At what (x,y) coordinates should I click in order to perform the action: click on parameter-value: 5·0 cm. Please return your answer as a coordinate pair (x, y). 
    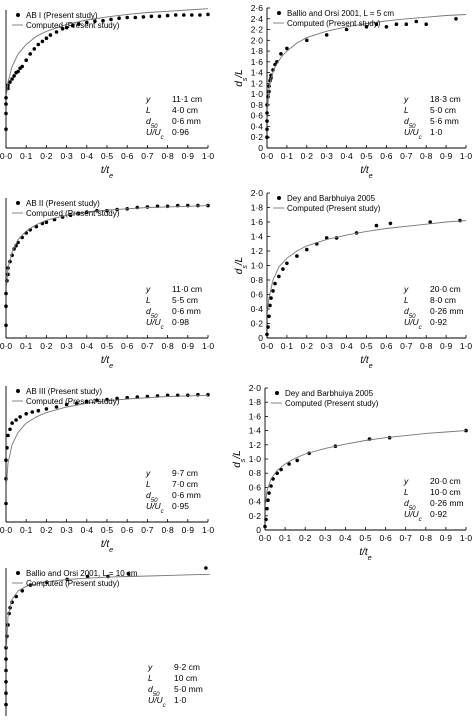
    Looking at the image, I should click on (443, 110).